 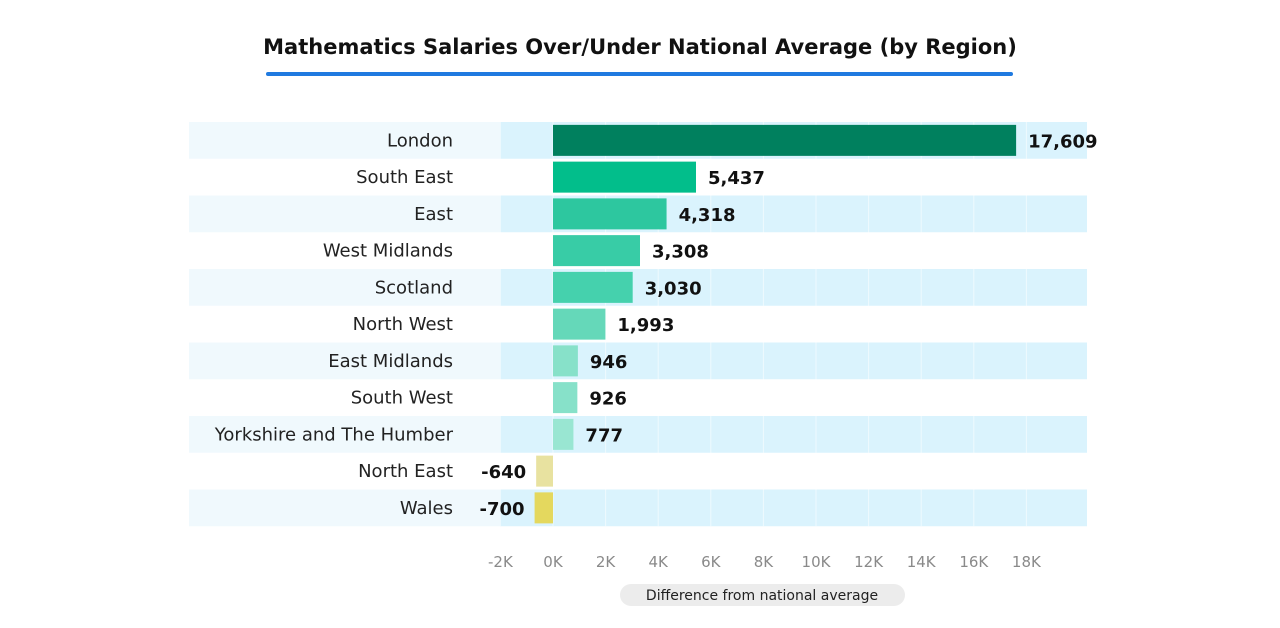 I want to click on value-label: 4,318, so click(x=707, y=215).